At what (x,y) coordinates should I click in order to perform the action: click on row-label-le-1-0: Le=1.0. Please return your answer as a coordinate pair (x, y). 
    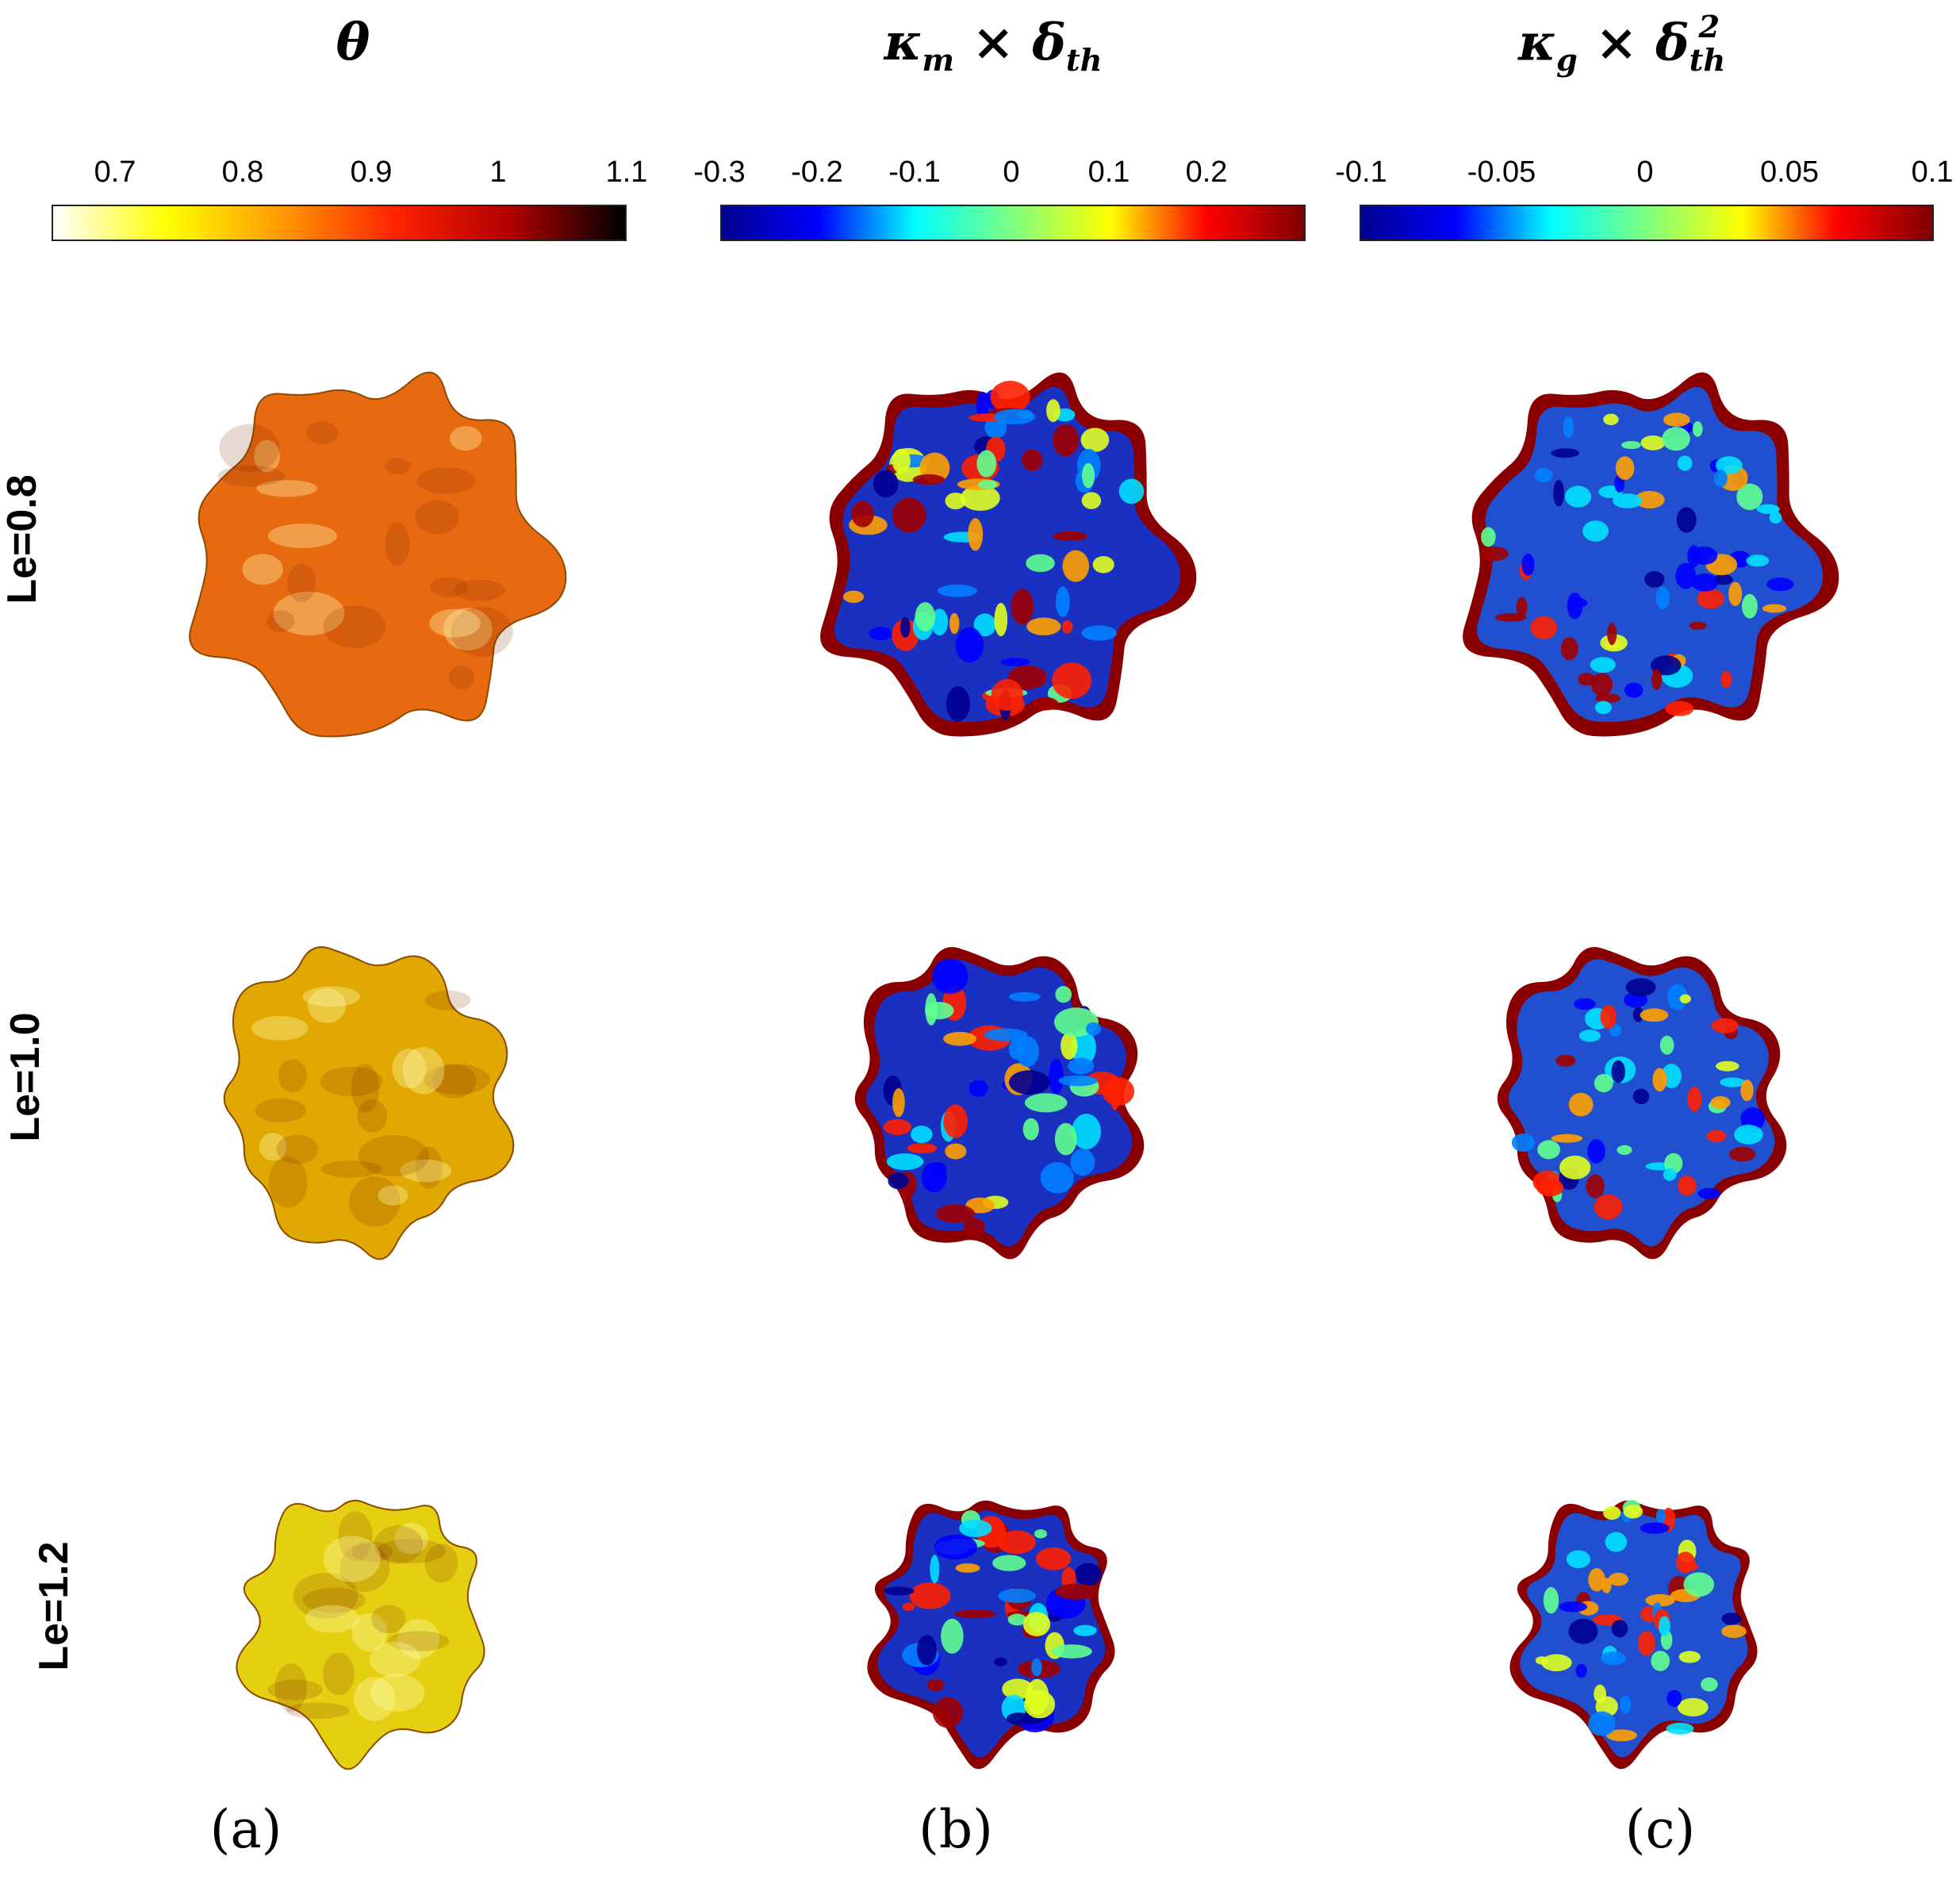
    Looking at the image, I should click on (25, 1077).